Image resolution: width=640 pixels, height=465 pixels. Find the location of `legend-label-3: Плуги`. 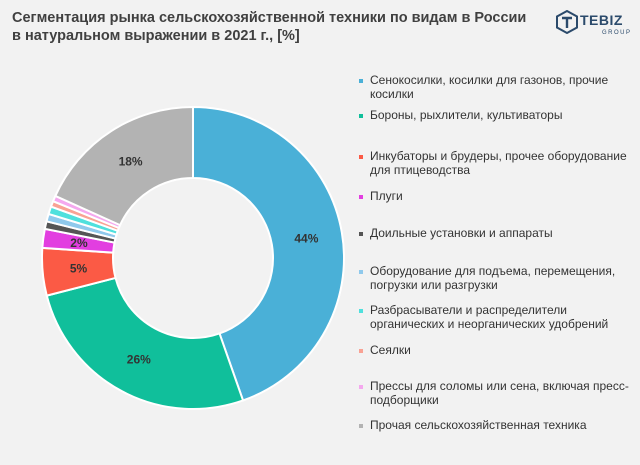

legend-label-3: Плуги is located at coordinates (386, 196).